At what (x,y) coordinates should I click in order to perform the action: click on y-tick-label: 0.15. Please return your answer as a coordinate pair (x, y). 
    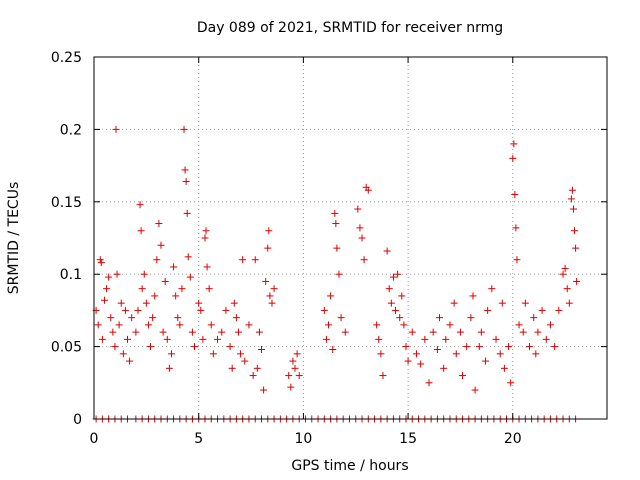
    Looking at the image, I should click on (66, 203).